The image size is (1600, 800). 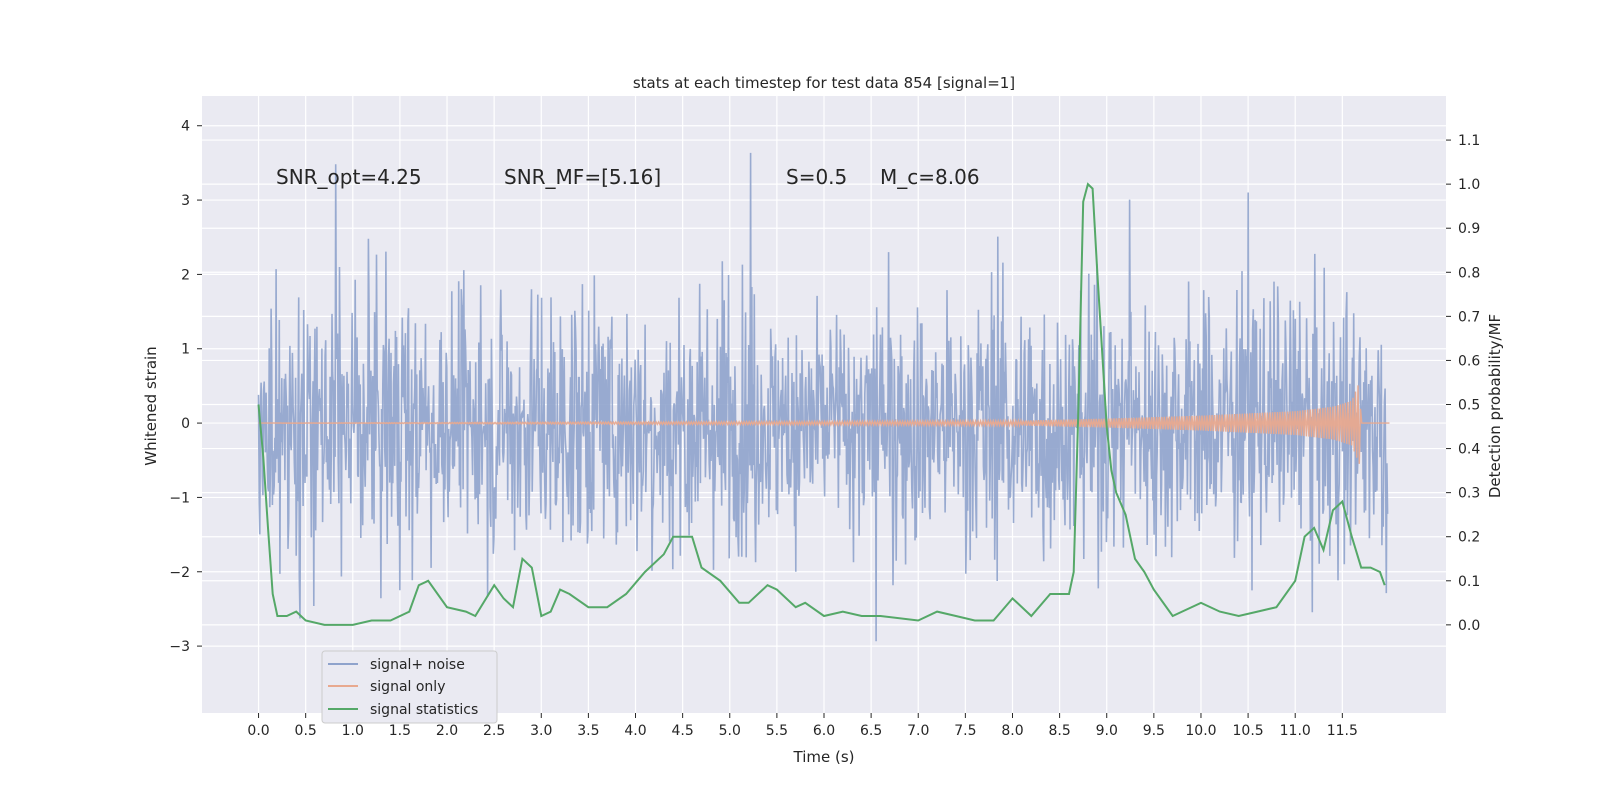 I want to click on x-tick-label: 0.5, so click(x=306, y=731).